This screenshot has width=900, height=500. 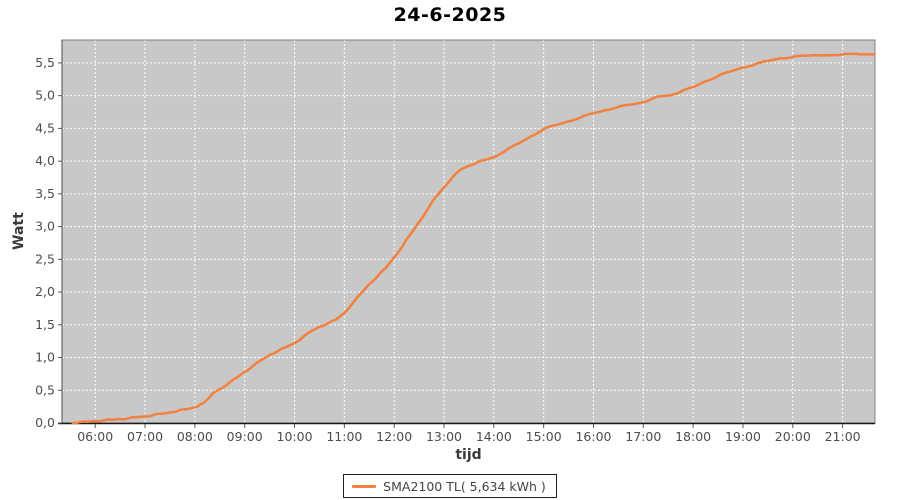 I want to click on x-tick-label: 14:00, so click(x=494, y=436).